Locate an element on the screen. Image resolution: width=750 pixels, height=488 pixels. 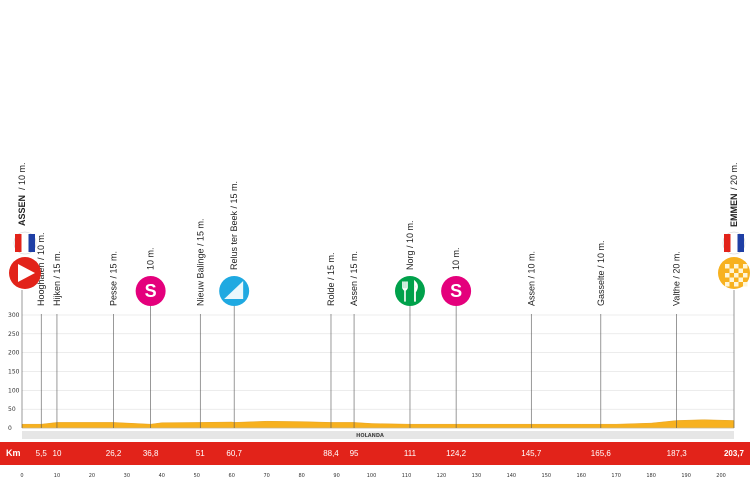
elevation-area is located at coordinates (378, 424).